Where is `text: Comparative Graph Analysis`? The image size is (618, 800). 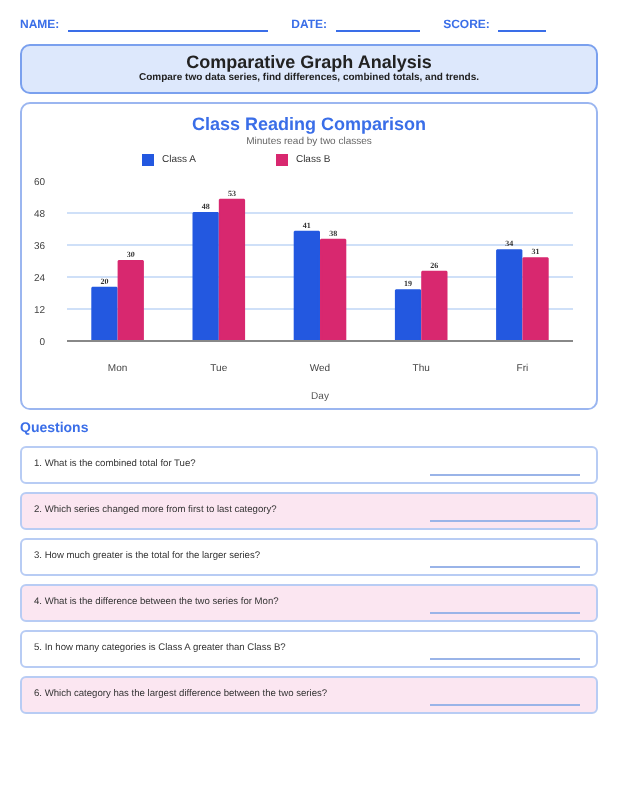 text: Comparative Graph Analysis is located at coordinates (309, 62).